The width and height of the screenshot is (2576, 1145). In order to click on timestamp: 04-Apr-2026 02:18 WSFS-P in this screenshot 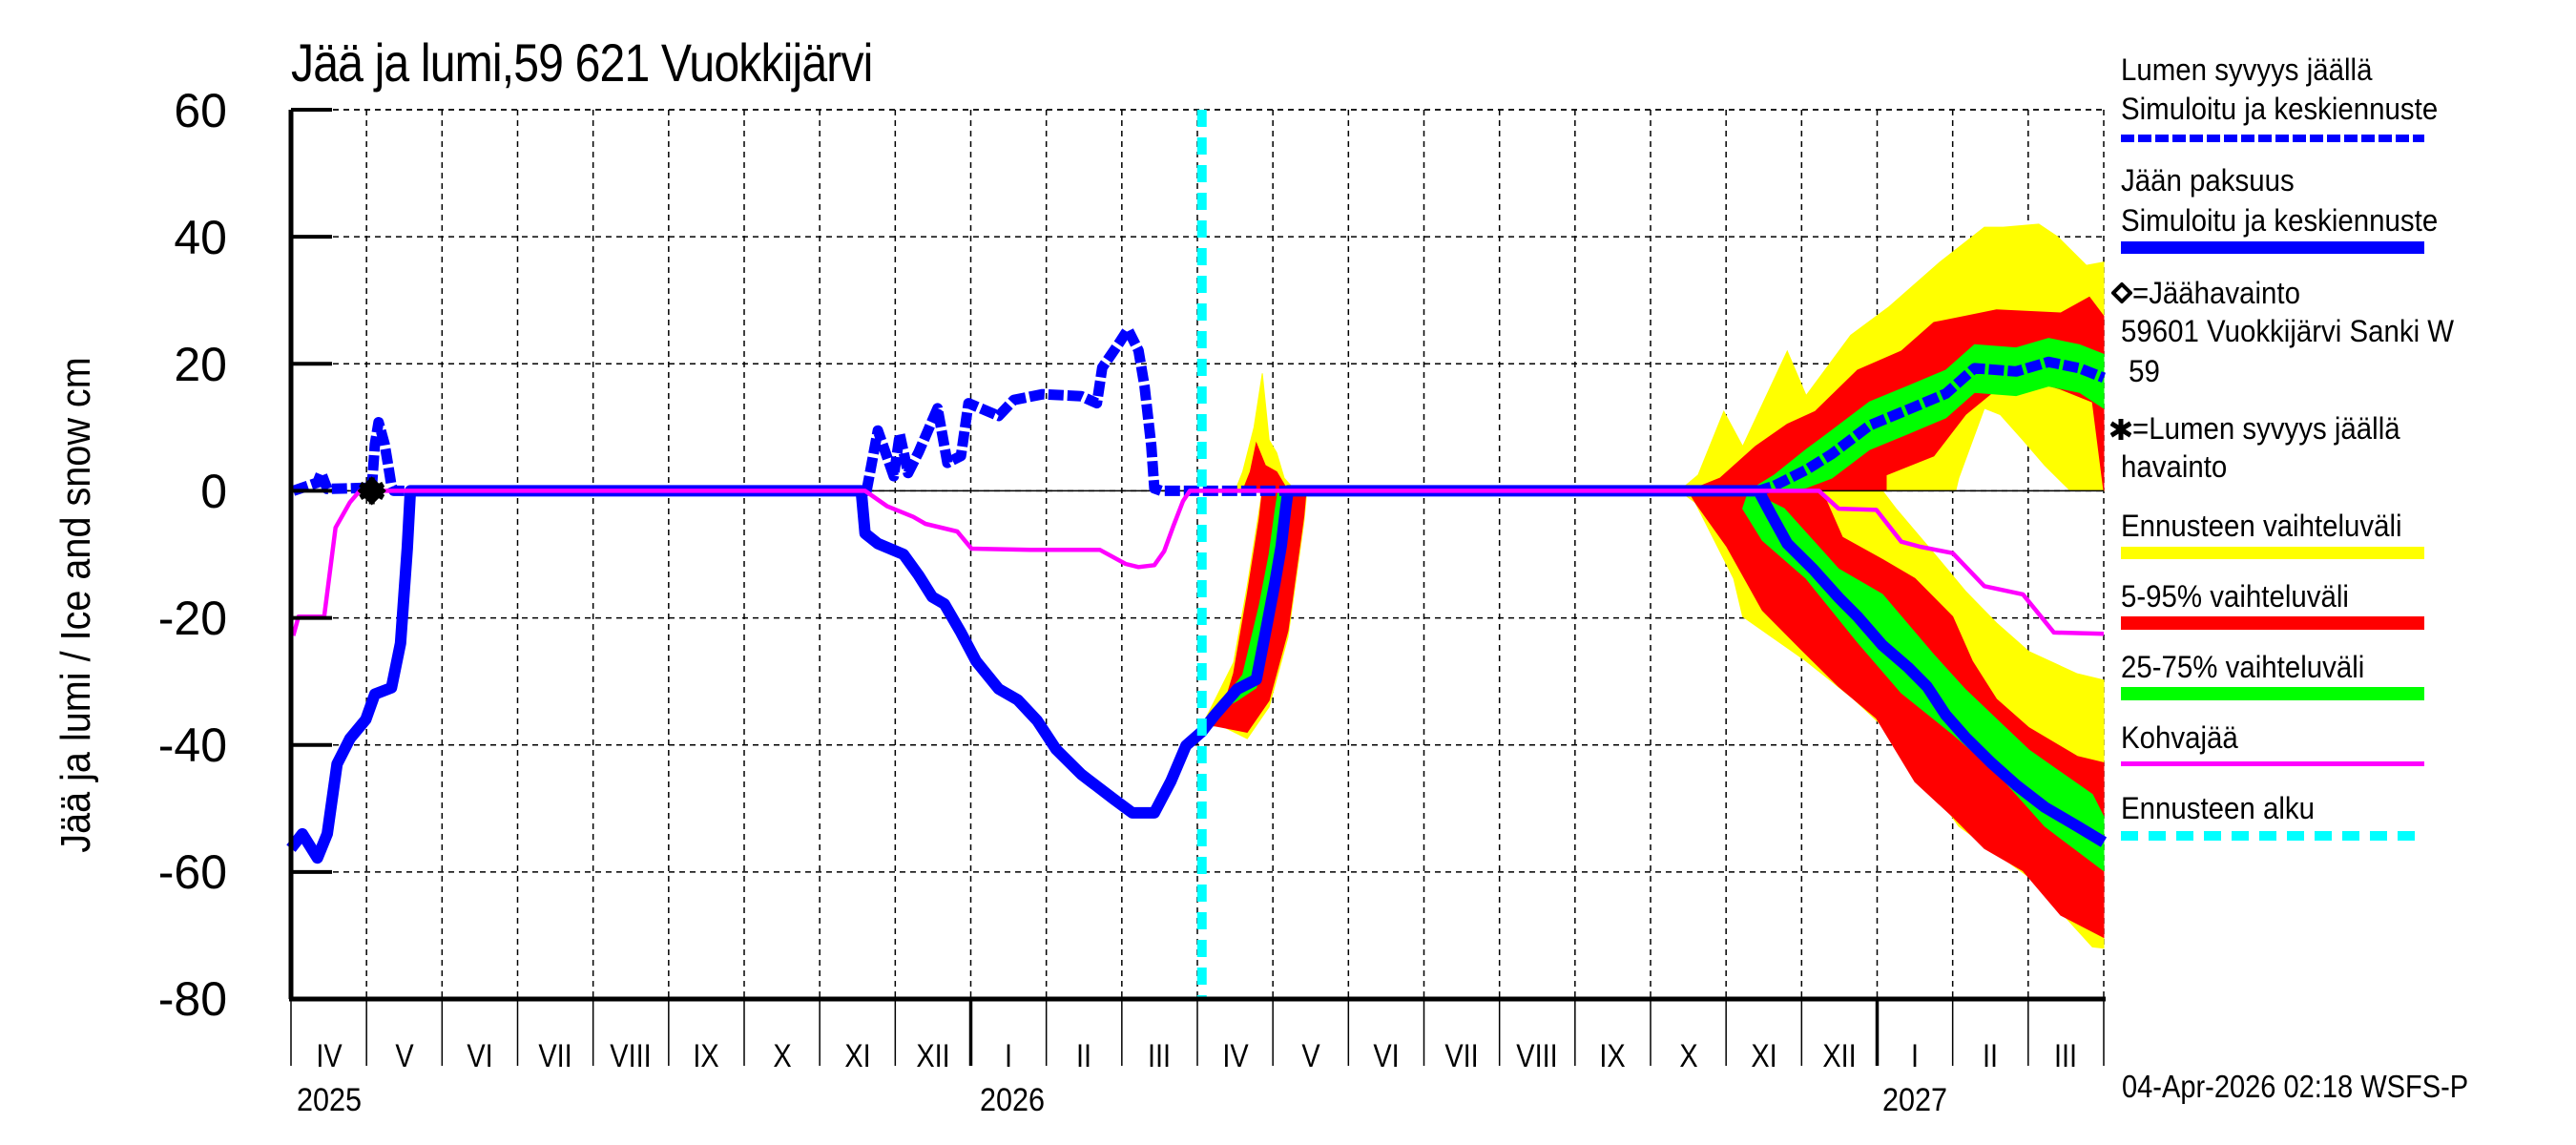, I will do `click(2295, 1086)`.